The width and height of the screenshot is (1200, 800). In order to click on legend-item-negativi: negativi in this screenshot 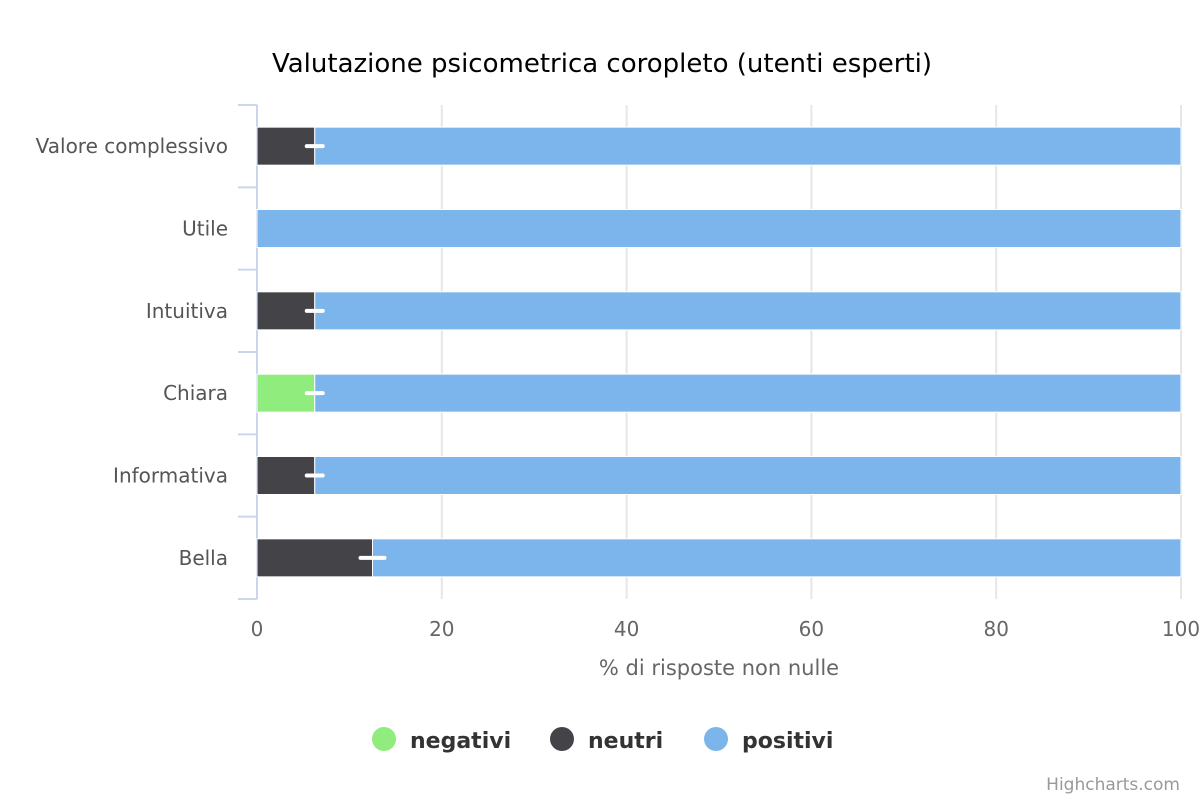, I will do `click(441, 740)`.